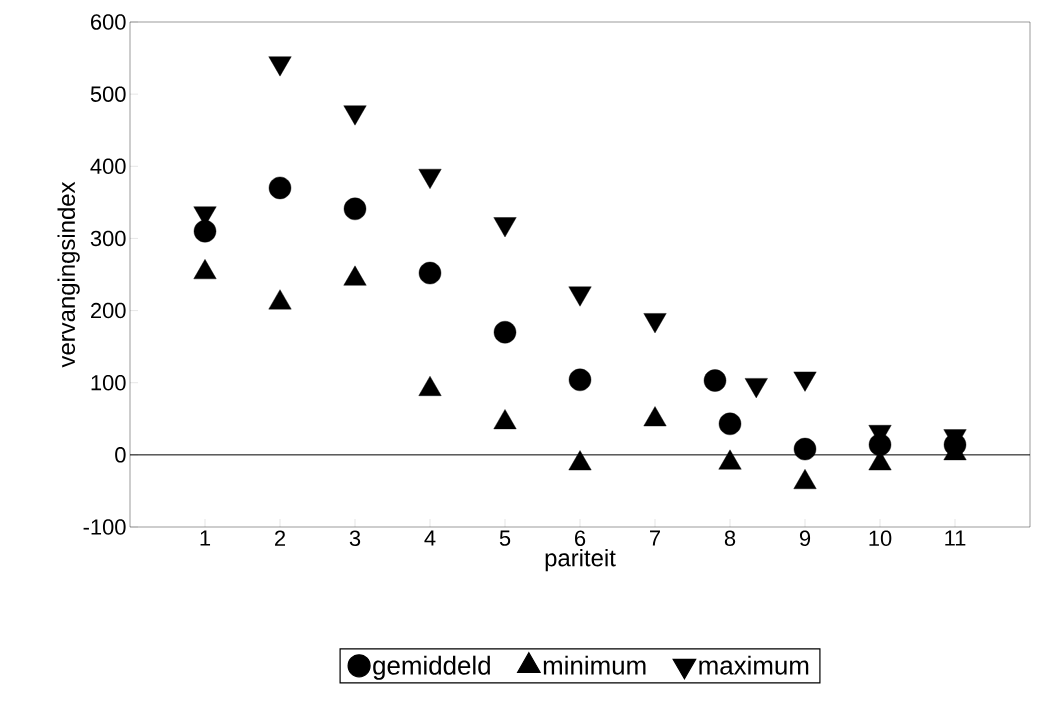 Image resolution: width=1048 pixels, height=718 pixels. I want to click on x-tick-label: 10, so click(880, 538).